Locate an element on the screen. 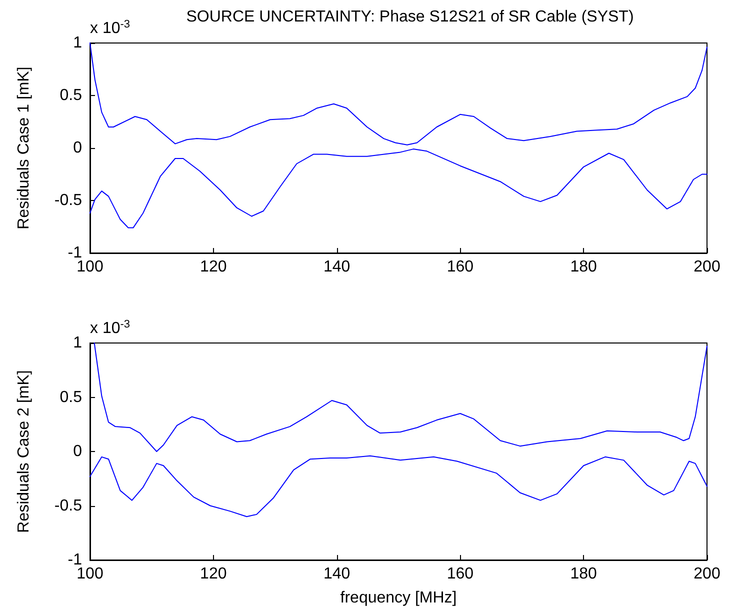 The image size is (729, 614). chart-title: SOURCE UNCERTAINTY: Phase S12S21 of SR Cable (SYST) is located at coordinates (410, 17).